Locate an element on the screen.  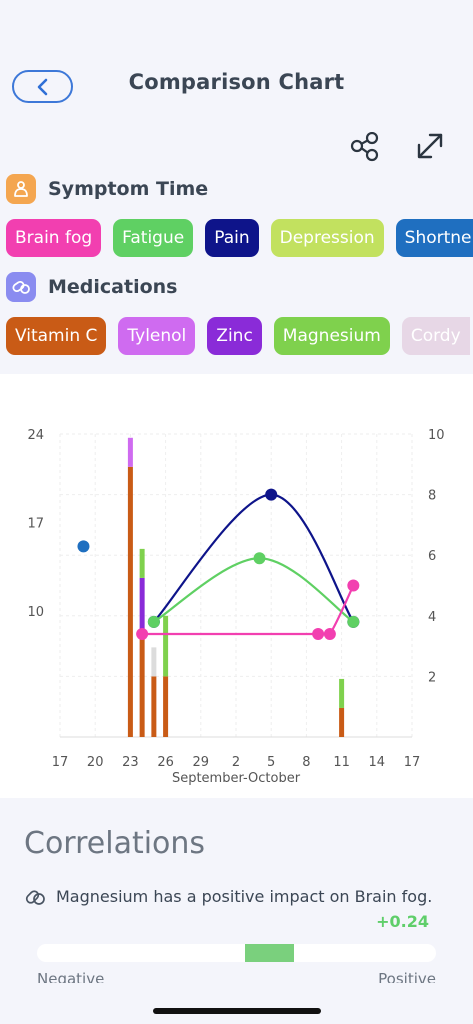
right-tick-label: 4 is located at coordinates (432, 617).